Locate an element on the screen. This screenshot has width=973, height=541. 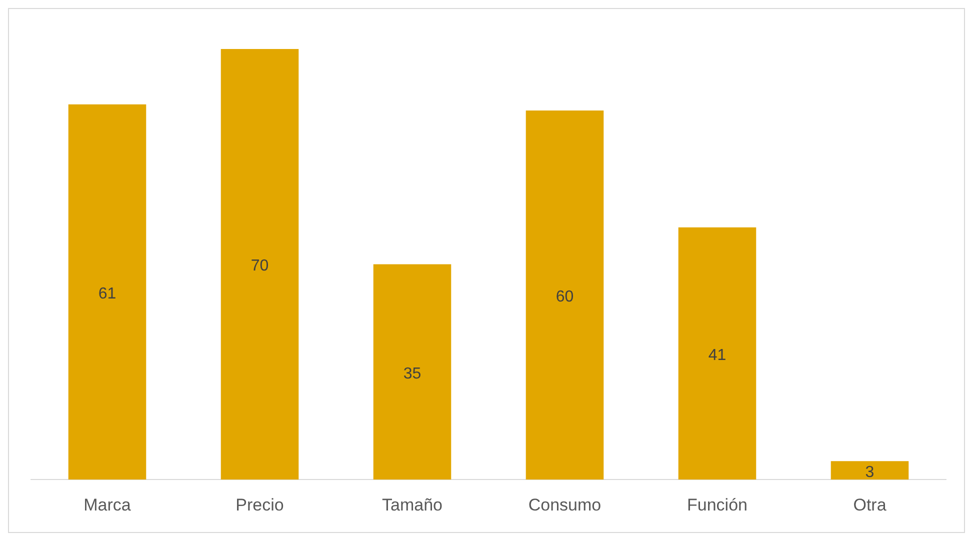
x-tick-label: Marca is located at coordinates (108, 504).